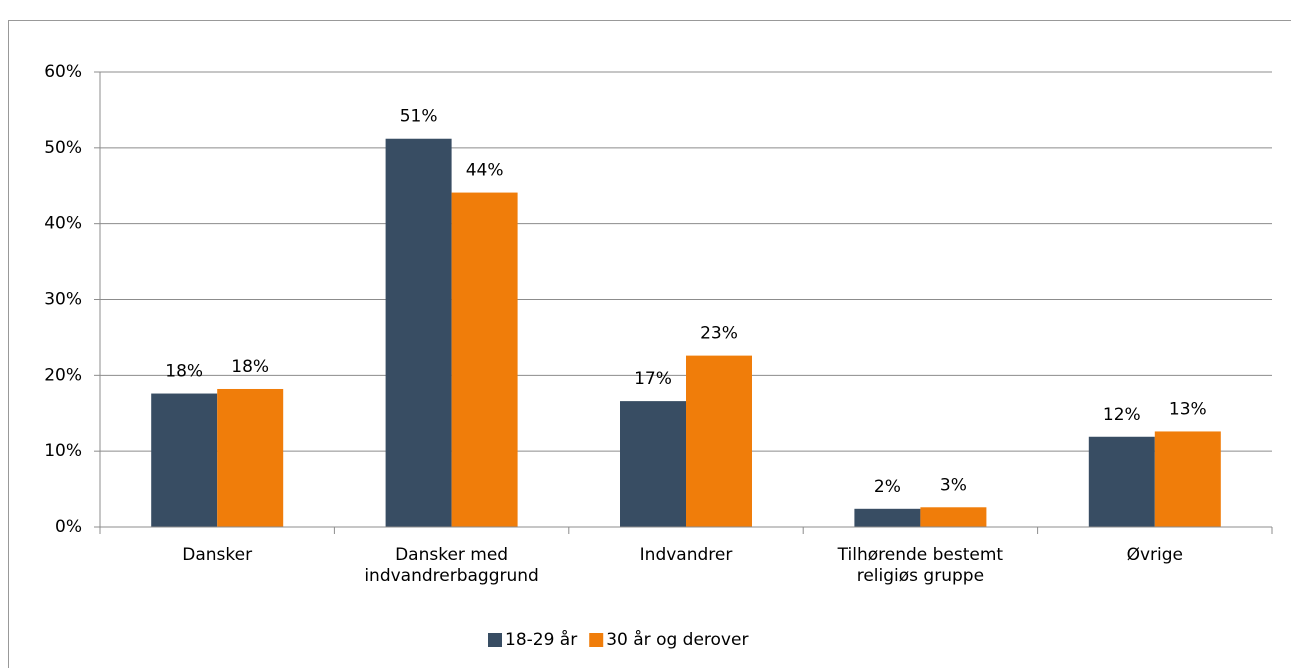  Describe the element at coordinates (451, 565) in the screenshot. I see `x-tick-label: Dansker med indvandrerbaggrund` at that location.